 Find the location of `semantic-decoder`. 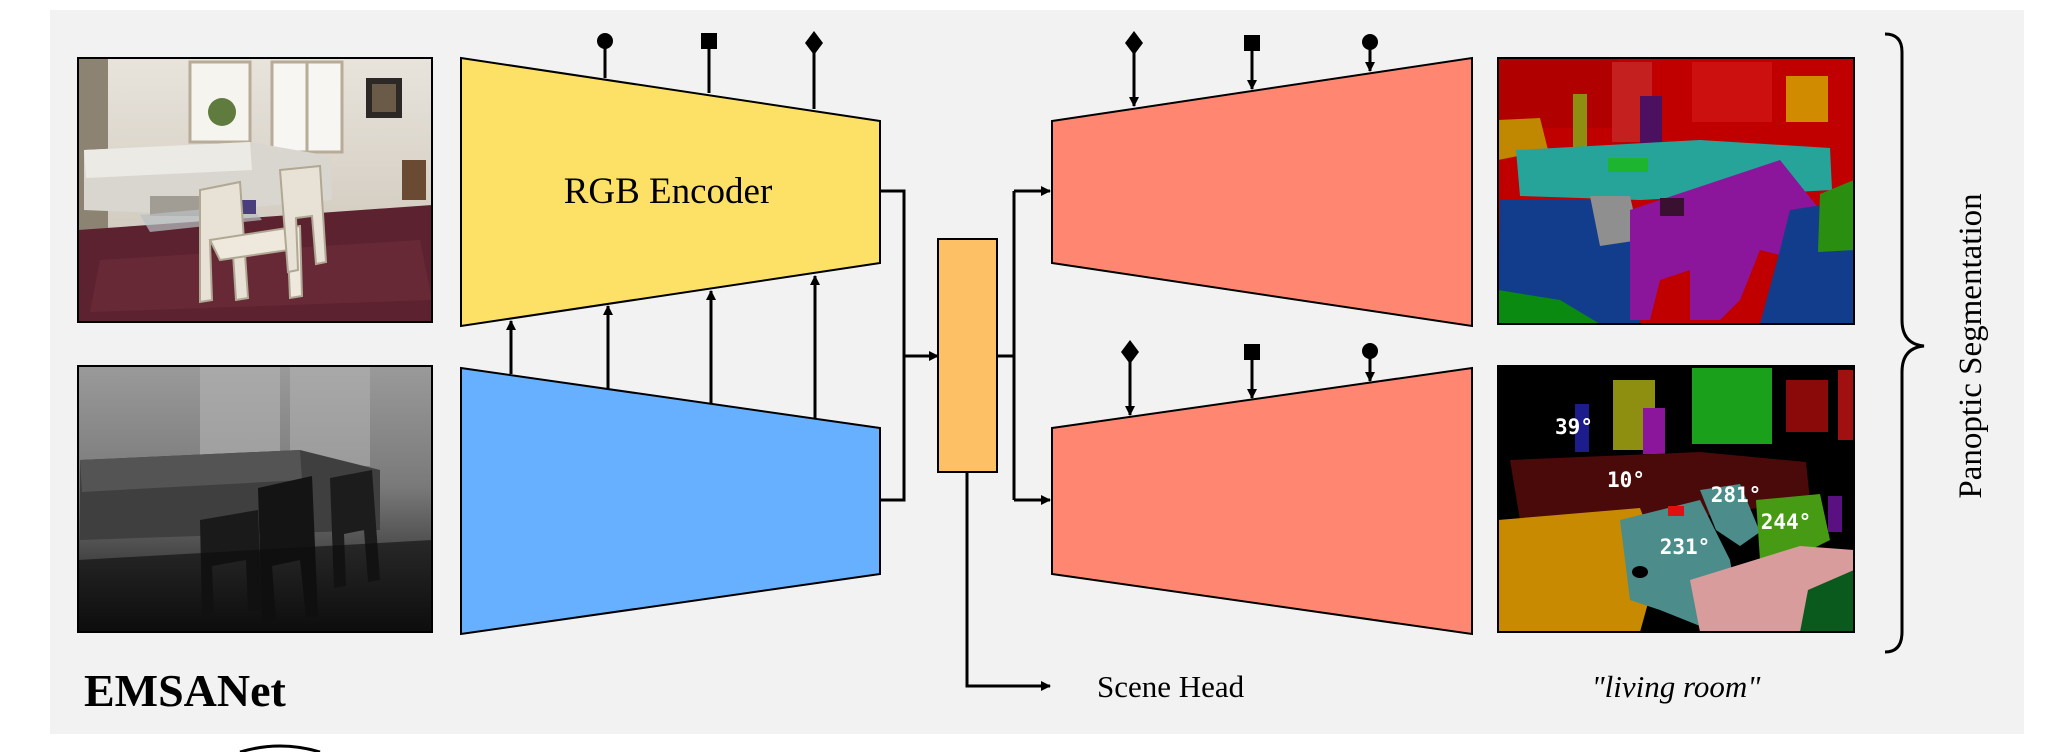

semantic-decoder is located at coordinates (1262, 192).